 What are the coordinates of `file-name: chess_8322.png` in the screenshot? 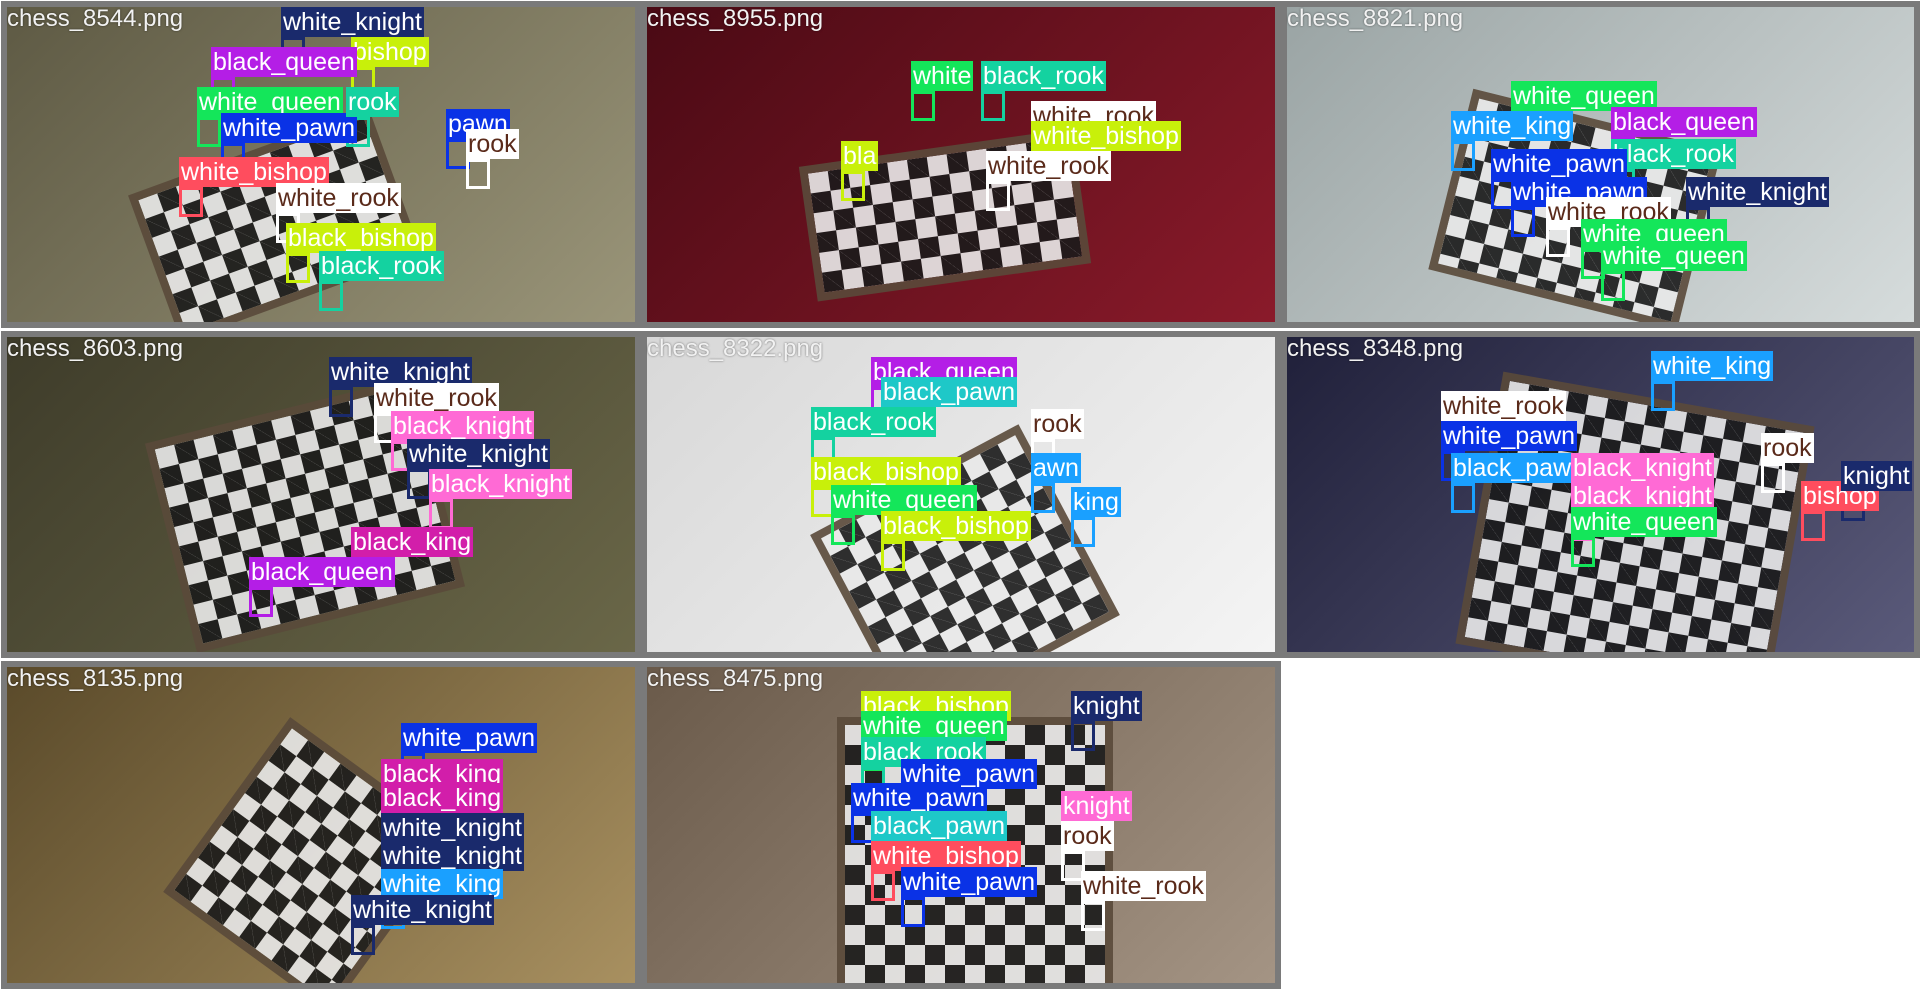 It's located at (735, 348).